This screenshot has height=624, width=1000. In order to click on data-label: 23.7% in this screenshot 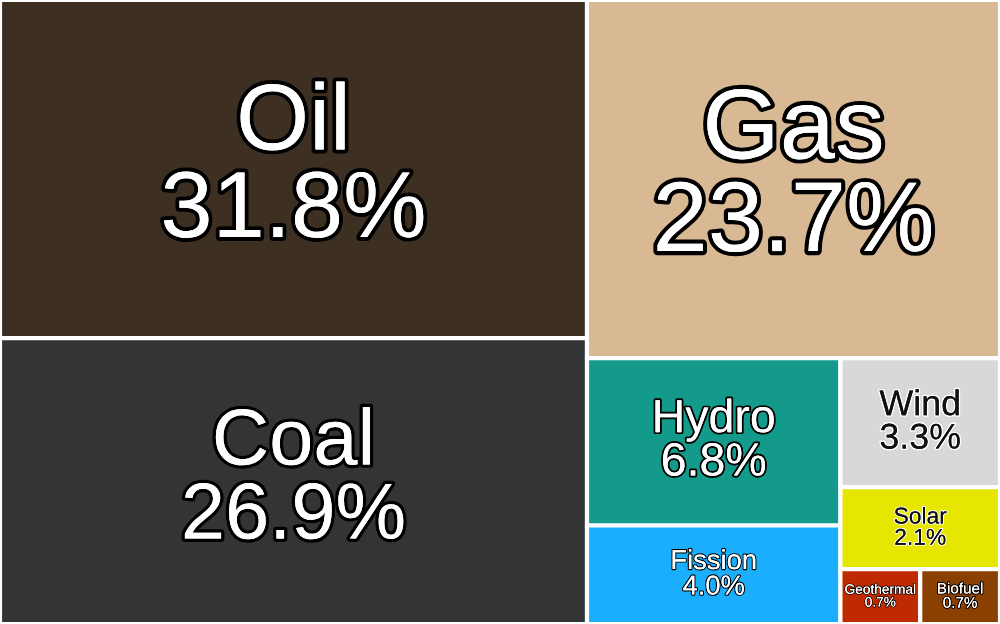, I will do `click(794, 217)`.